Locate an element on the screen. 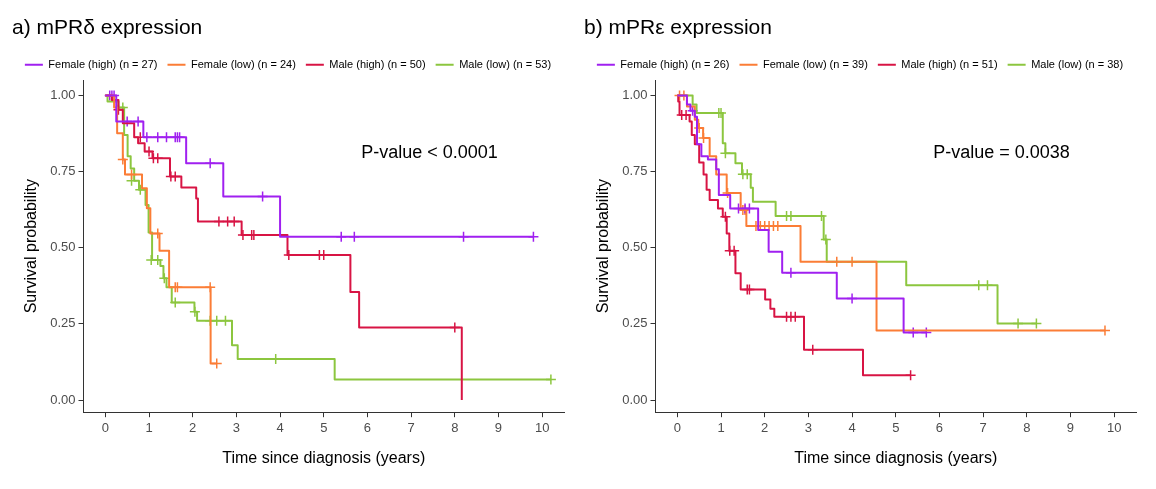 Image resolution: width=1156 pixels, height=489 pixels. legend-label: Male (high) (n = 50) is located at coordinates (377, 63).